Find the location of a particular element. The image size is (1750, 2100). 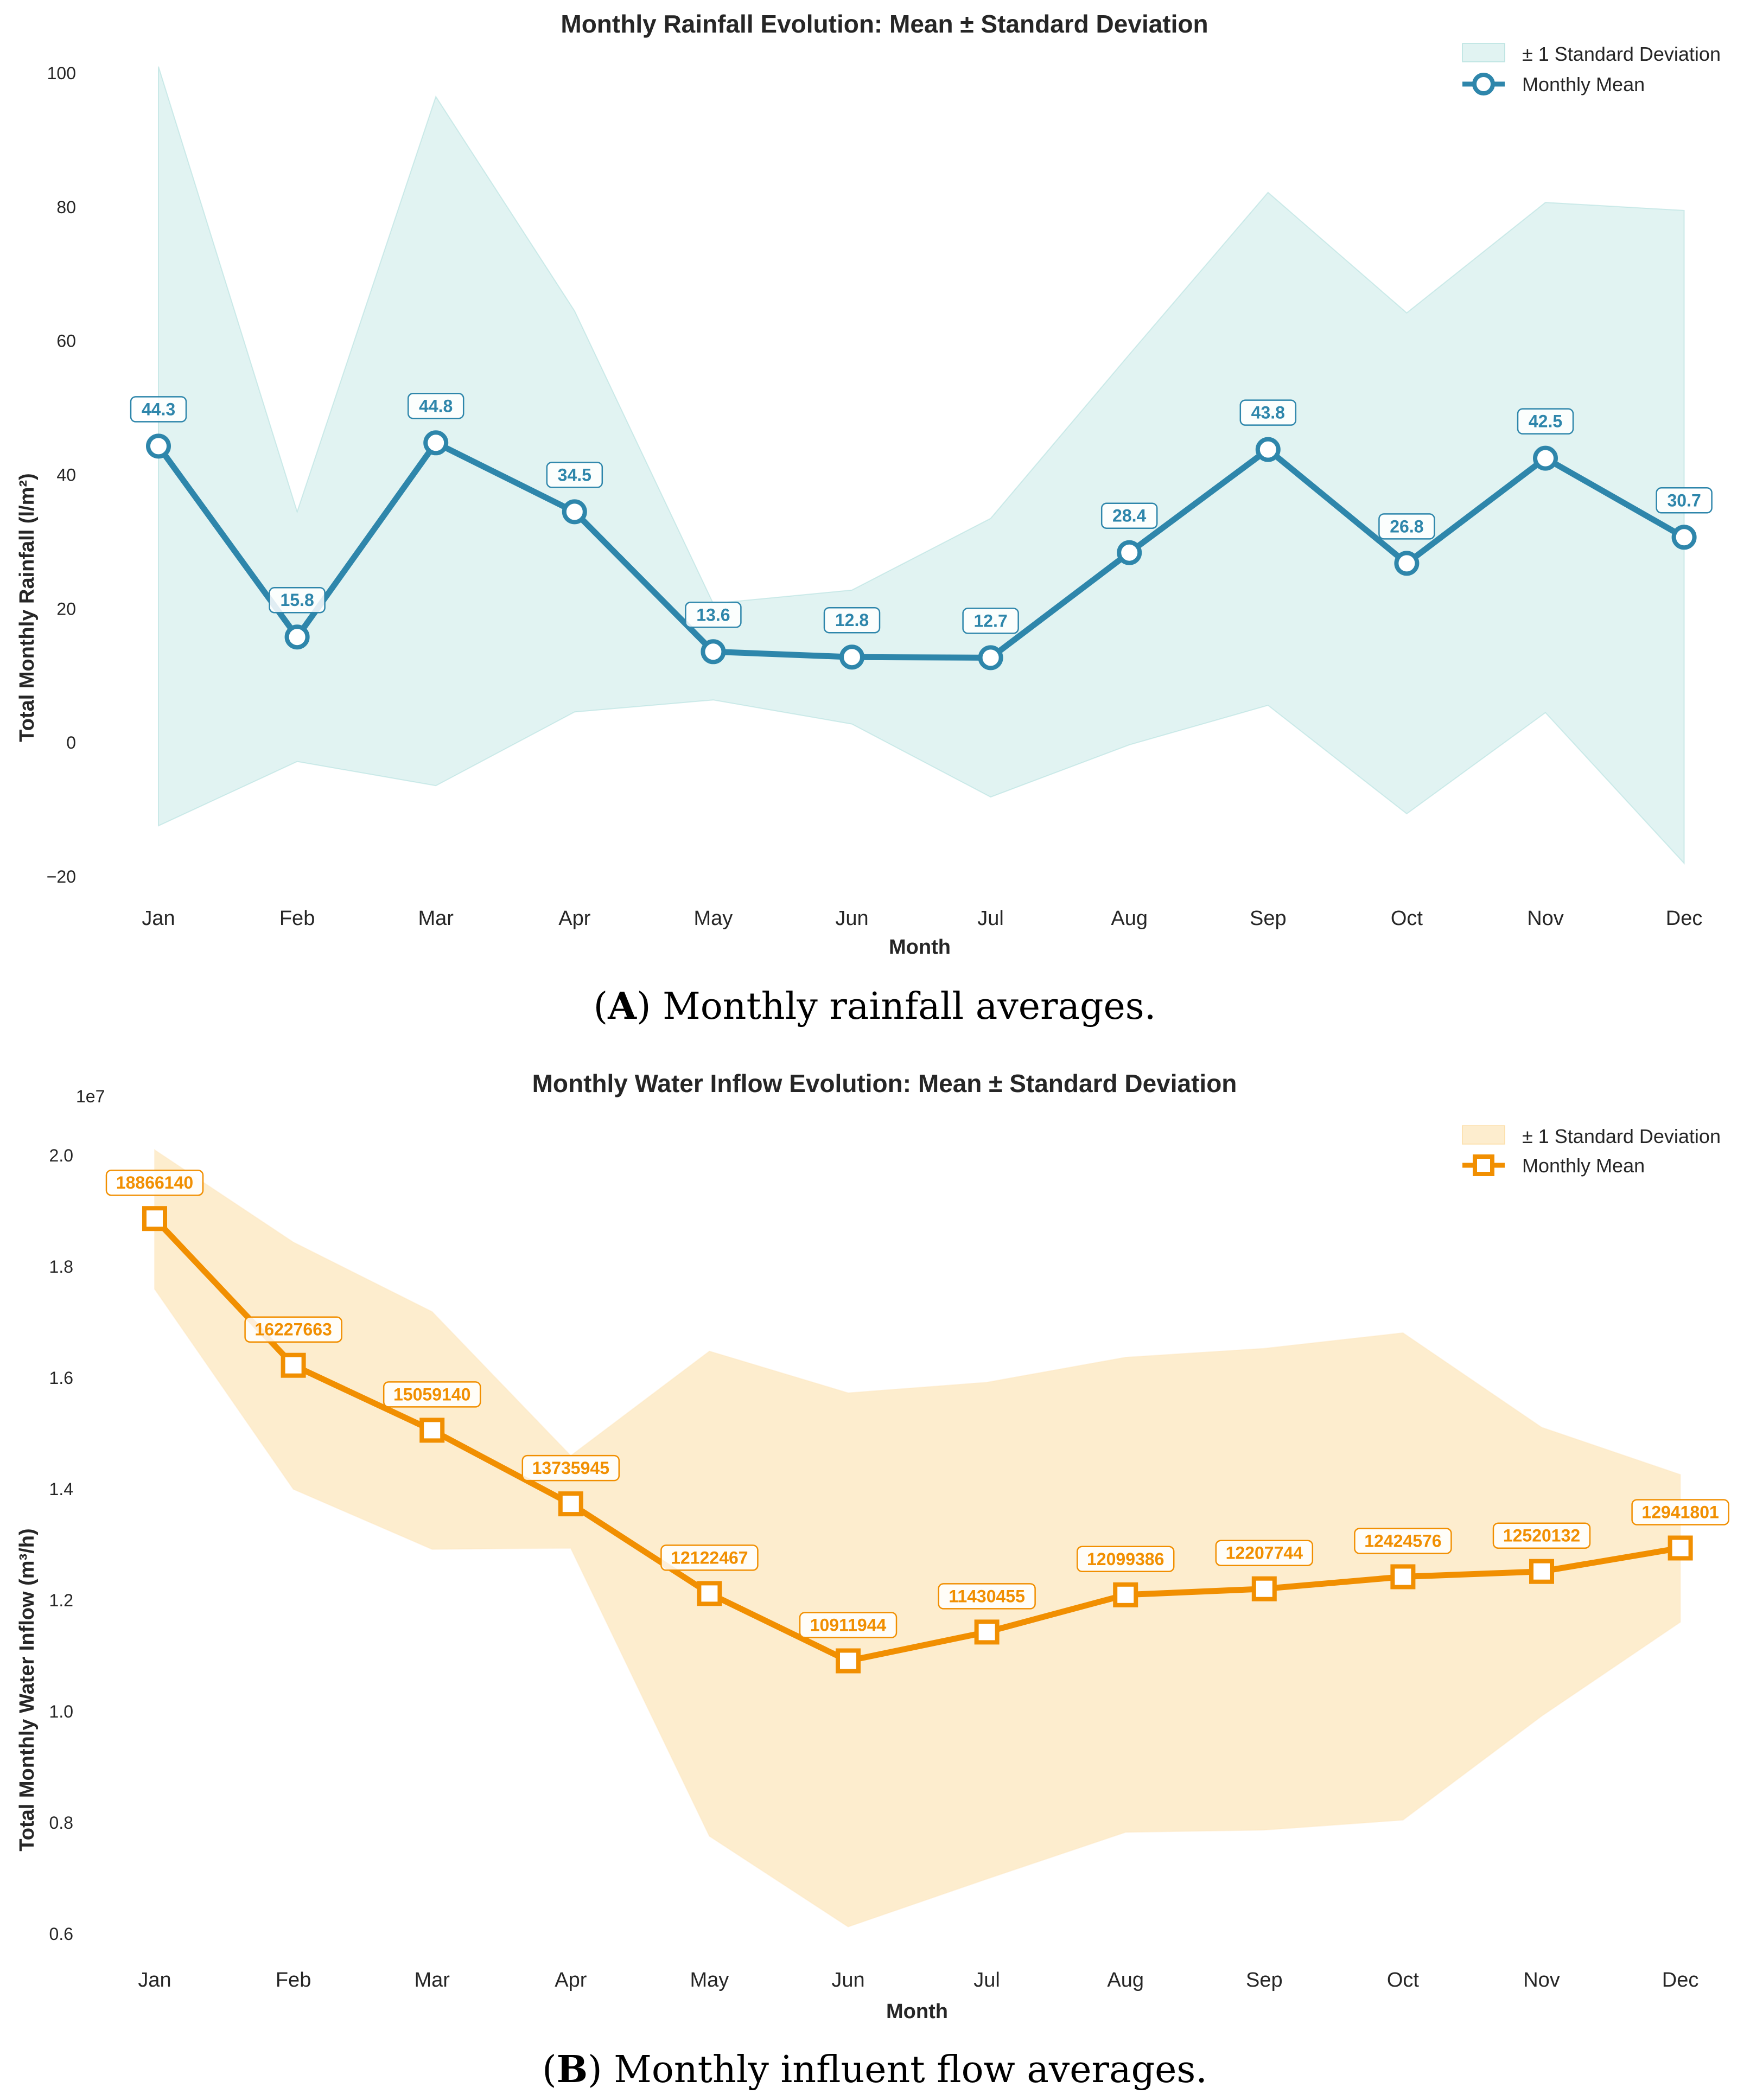

data-label-text: 12.7 is located at coordinates (990, 620).